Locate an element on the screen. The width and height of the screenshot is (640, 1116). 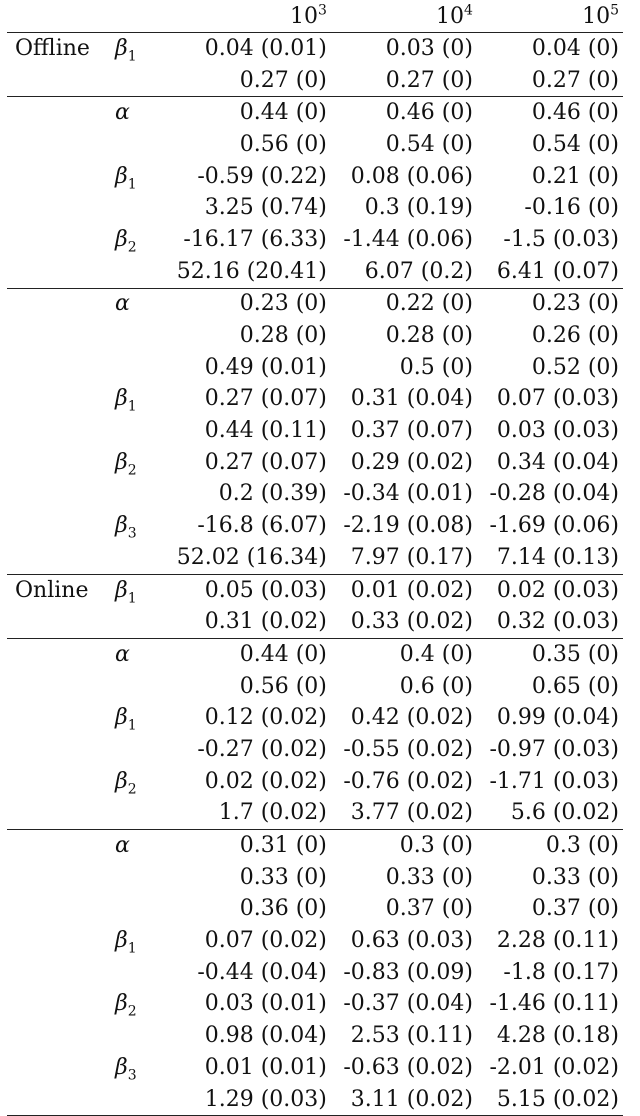
value-cell: 5.6 (0.02) is located at coordinates (564, 813).